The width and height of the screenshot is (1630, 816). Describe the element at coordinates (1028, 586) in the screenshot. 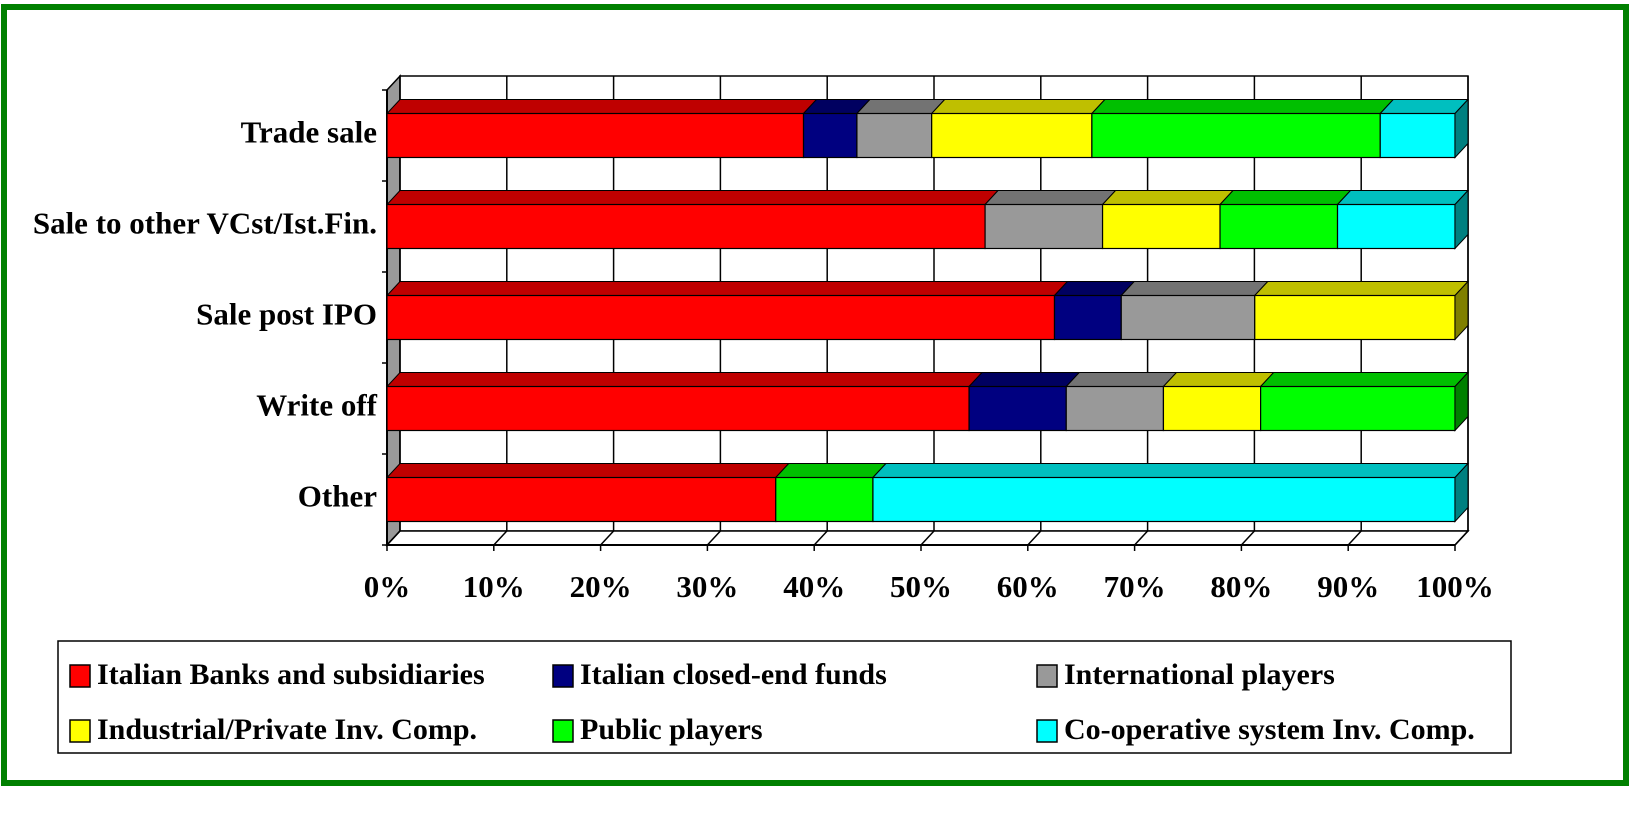

I see `x-tick-label: 60%` at that location.